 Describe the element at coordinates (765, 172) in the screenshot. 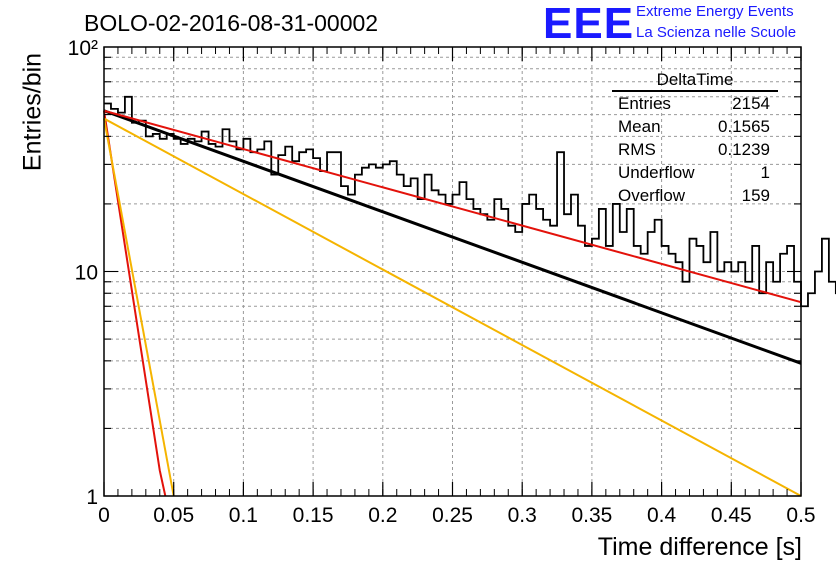

I see `stats-value: 1` at that location.